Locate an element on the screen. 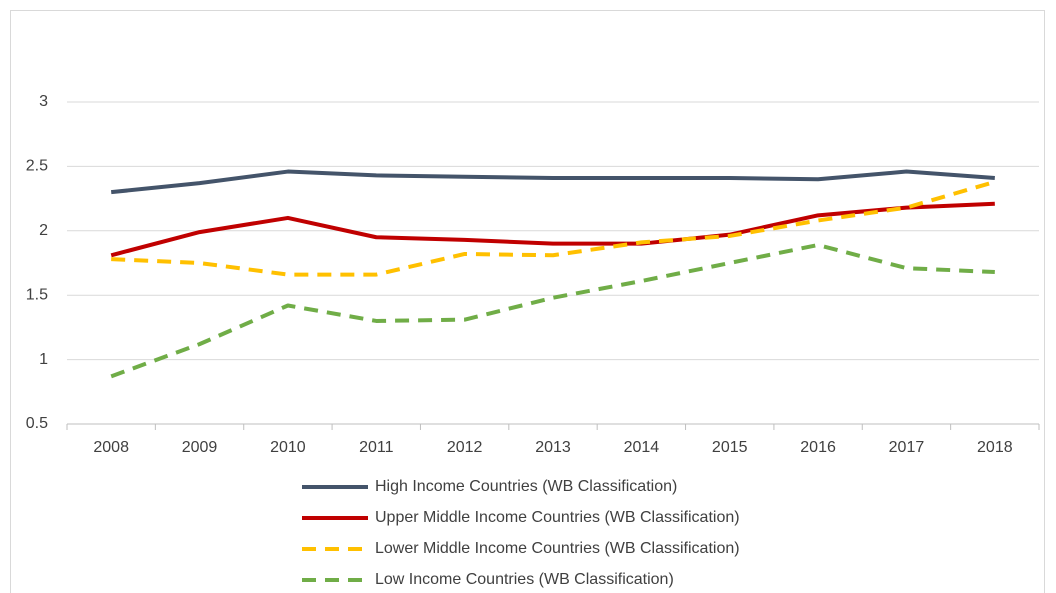 The height and width of the screenshot is (593, 1056). y-tick-label: 1 is located at coordinates (43, 359).